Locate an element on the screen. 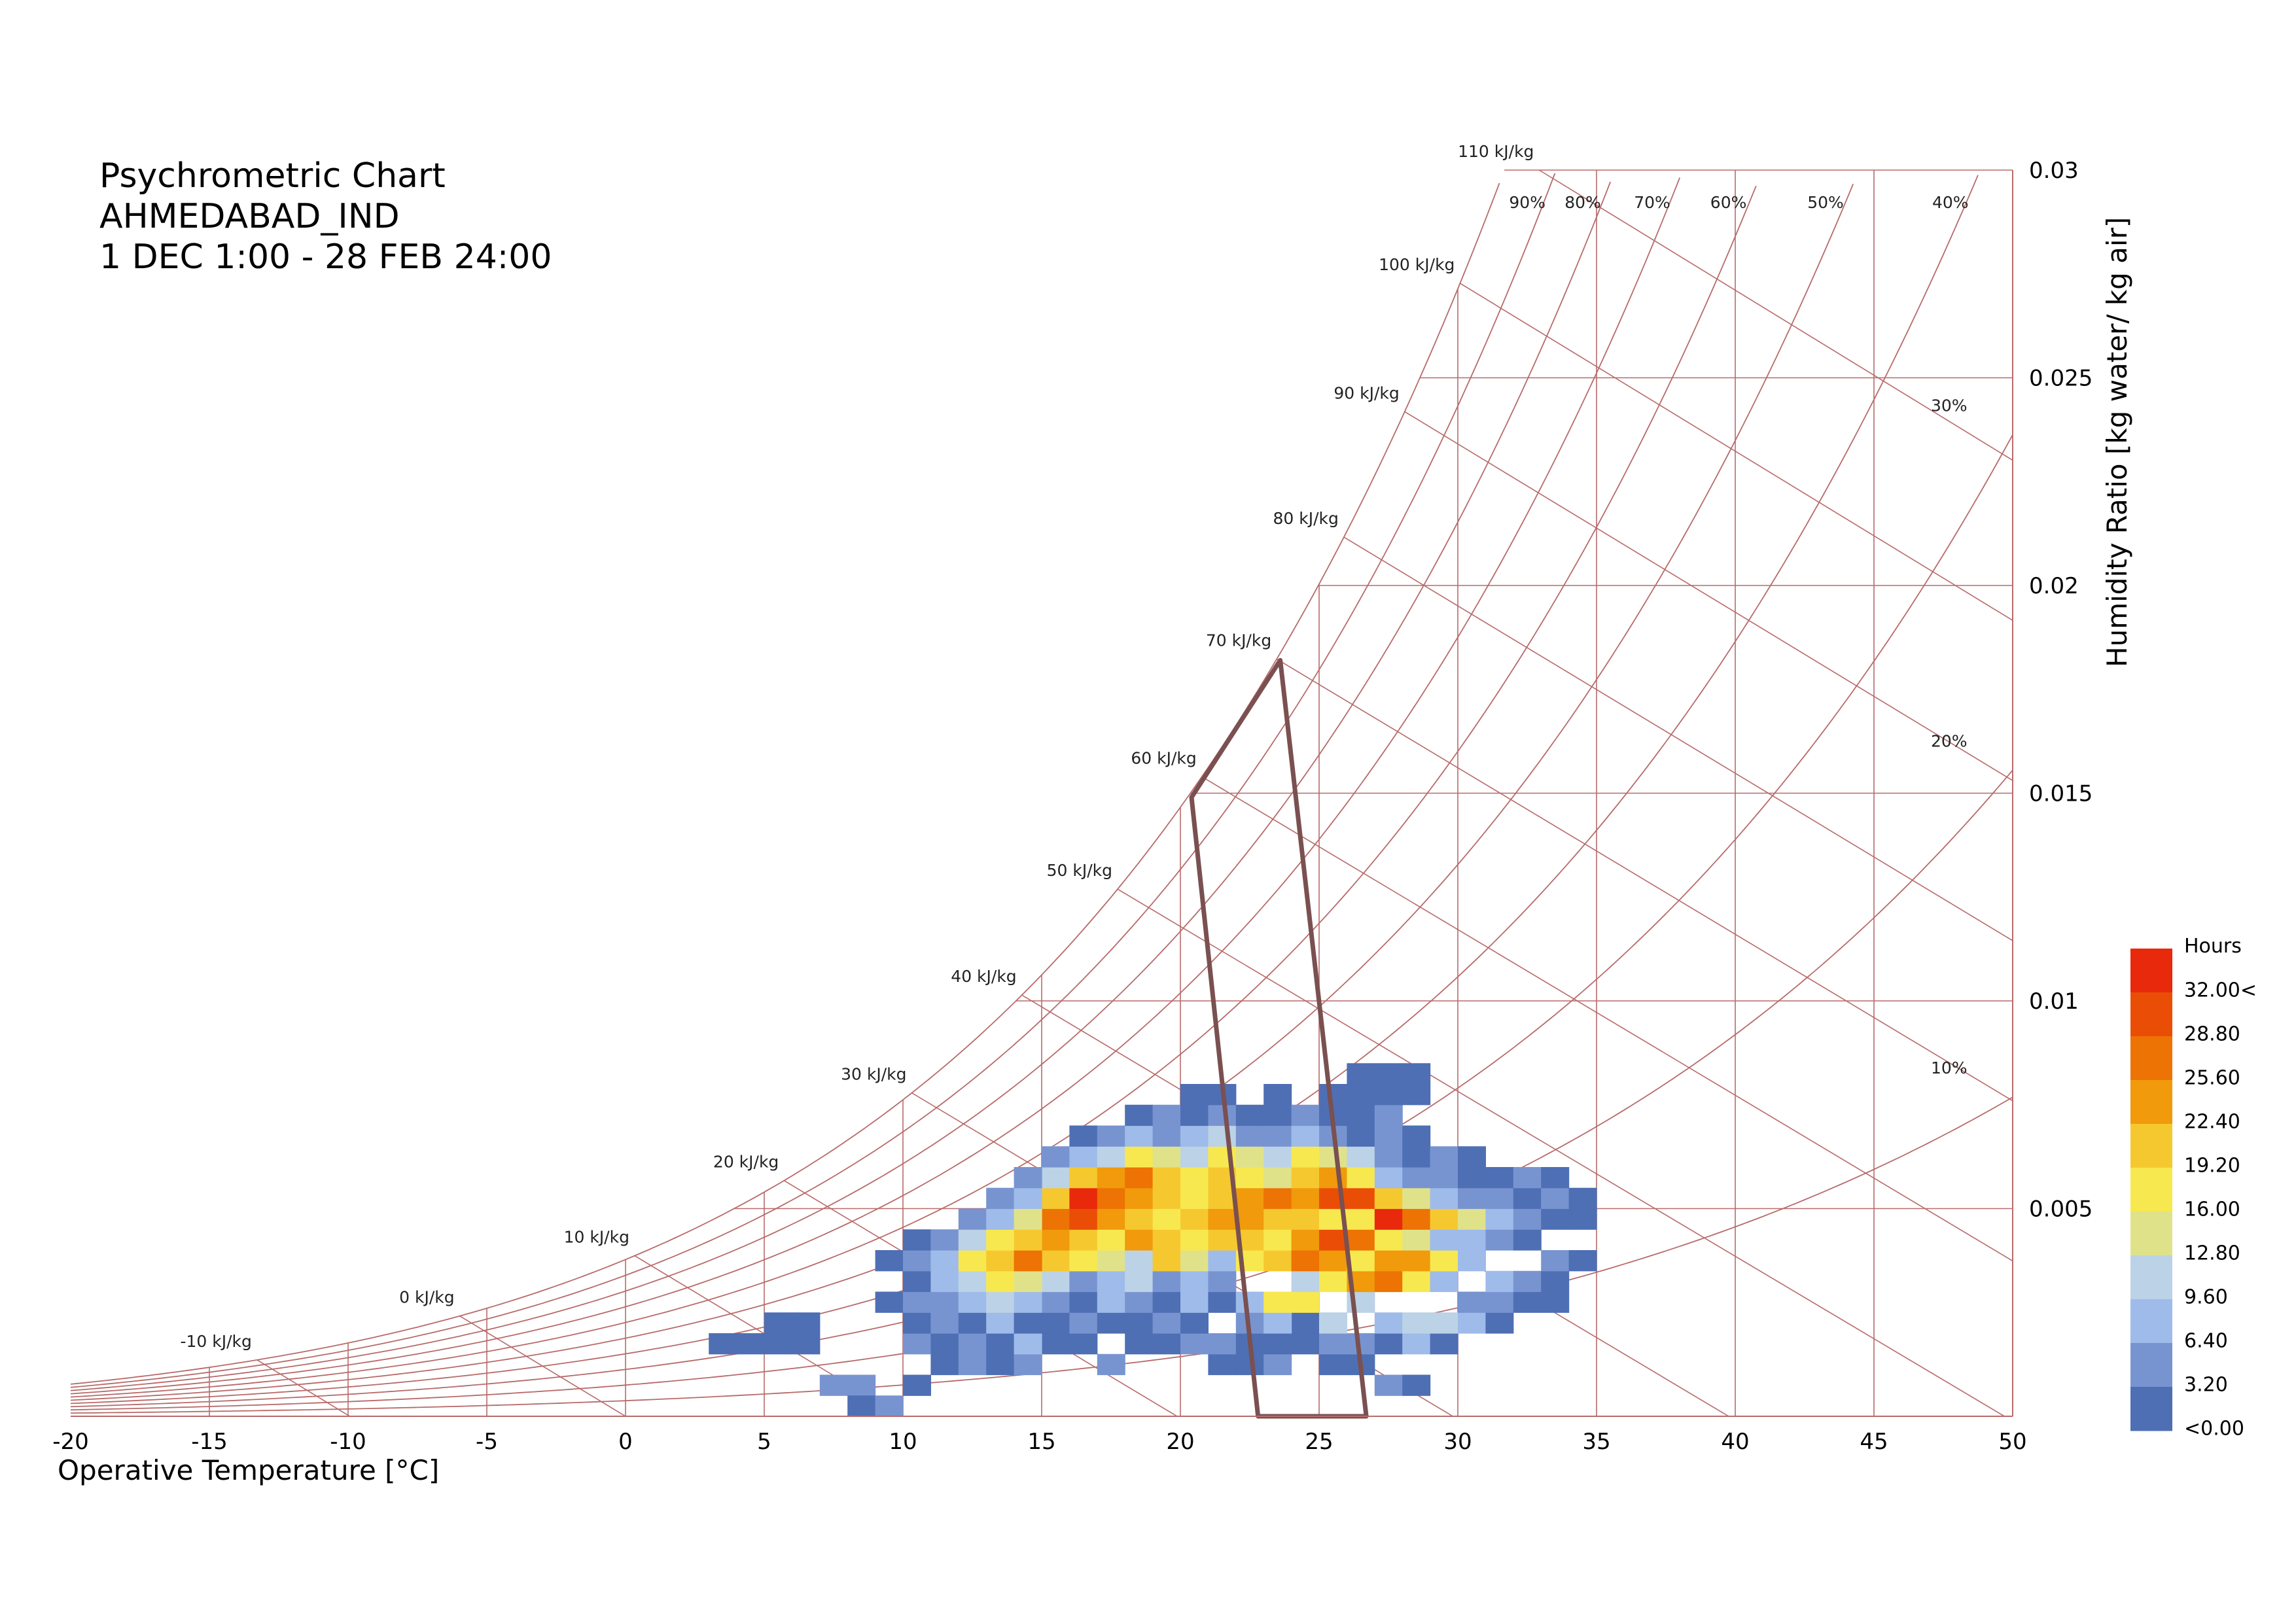  y-tick-label: 0.01 is located at coordinates (2054, 1002).